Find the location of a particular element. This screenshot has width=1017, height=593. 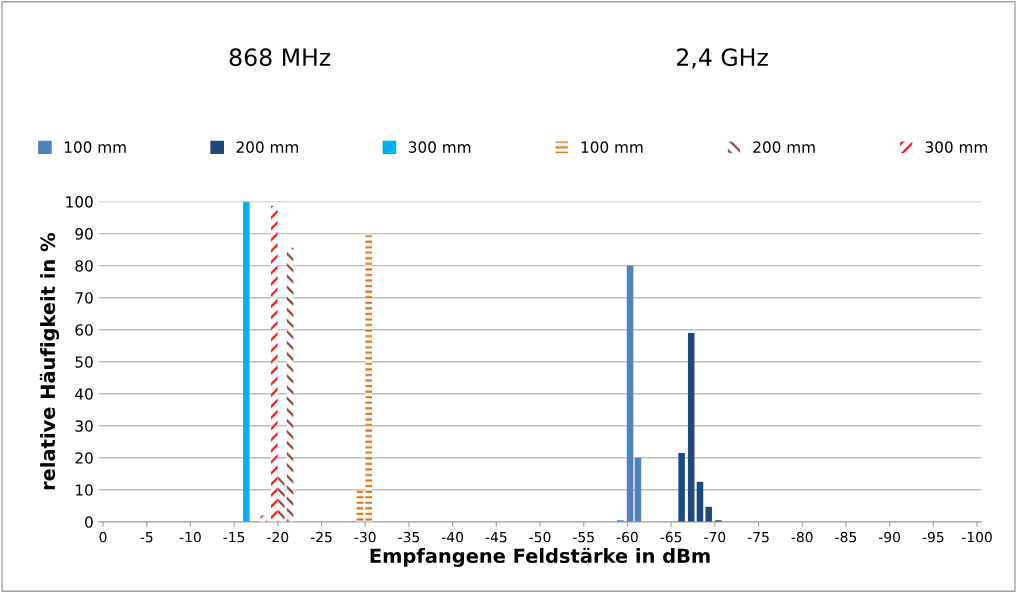

x-tick-label: -95 is located at coordinates (933, 537).